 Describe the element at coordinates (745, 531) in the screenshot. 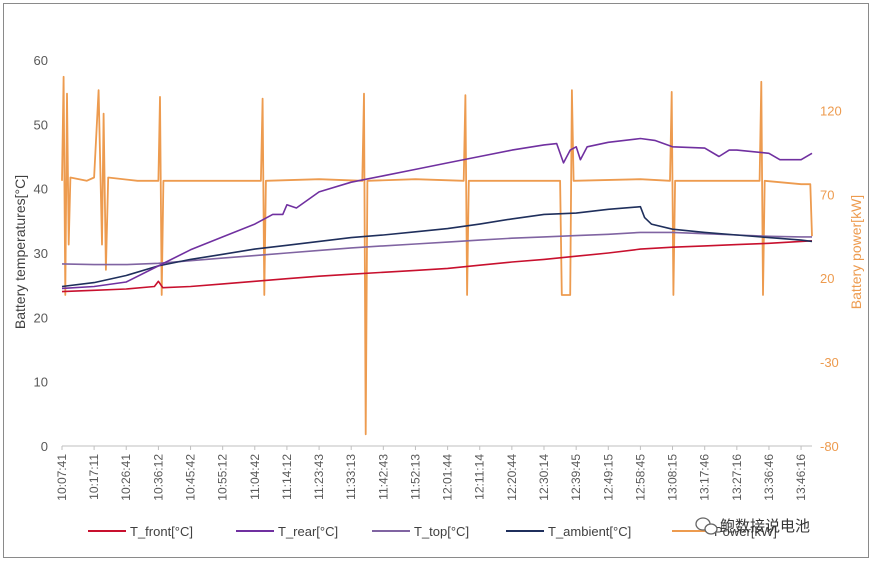

I see `legend-label: Power[kW]` at that location.